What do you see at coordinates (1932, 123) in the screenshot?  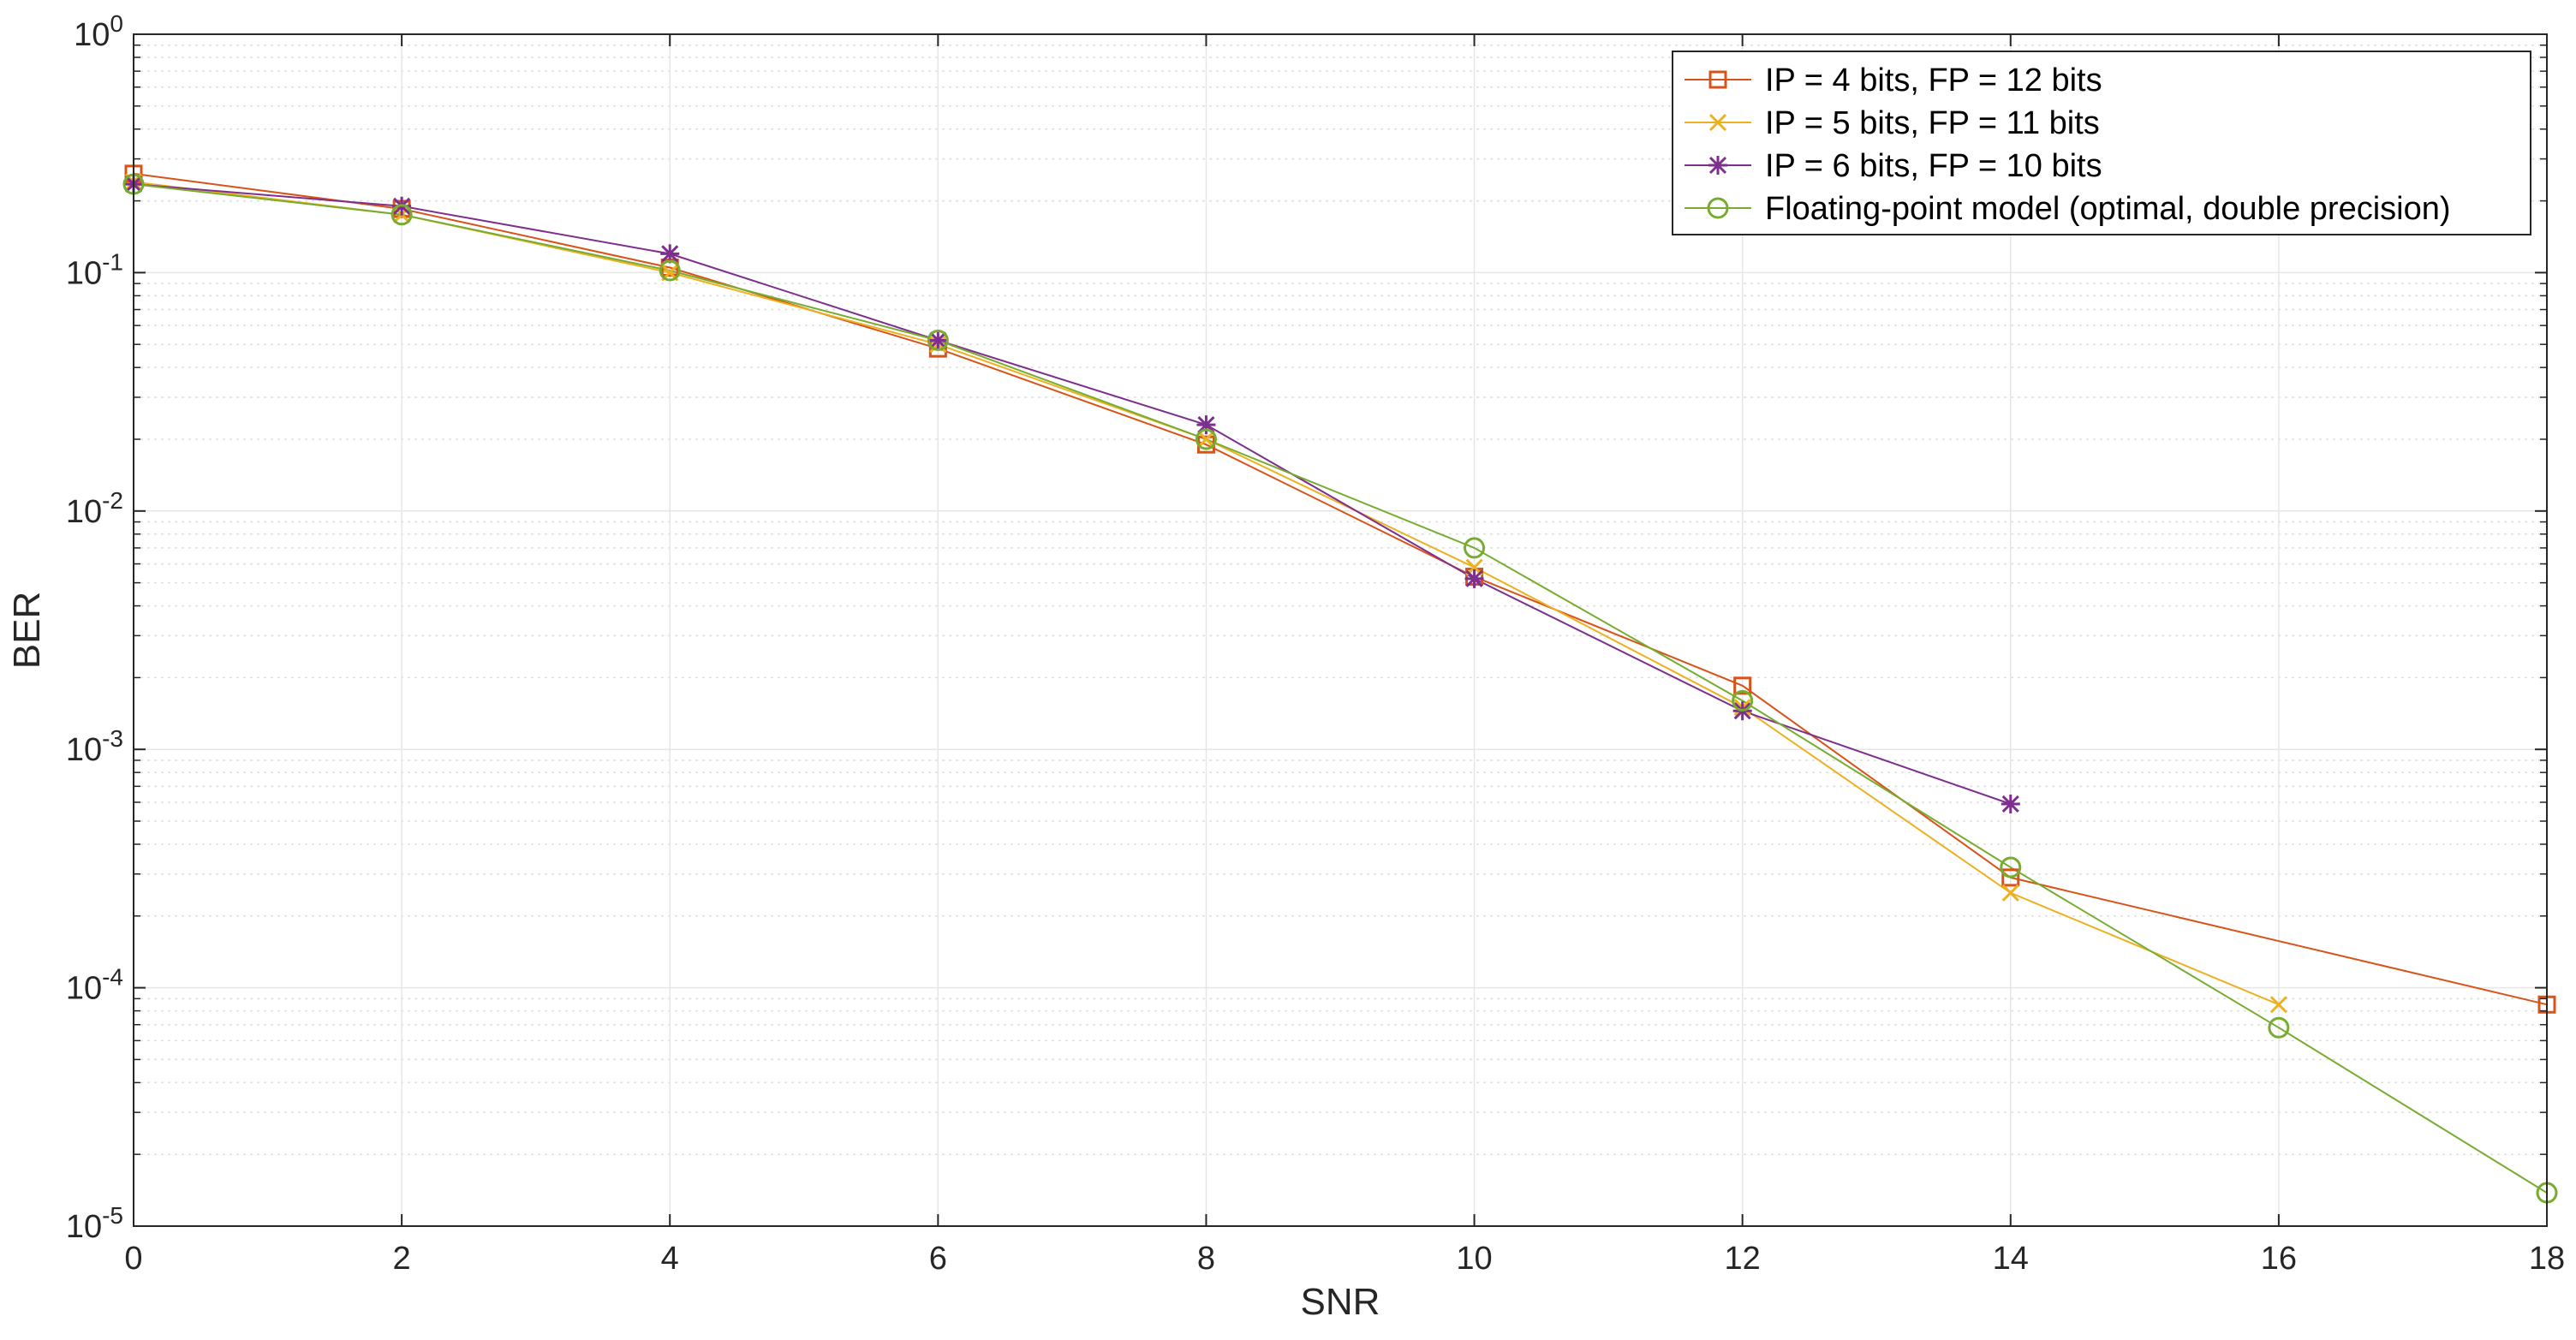 I see `legend-entry-2: IP = 5 bits, FP = 11 bits` at bounding box center [1932, 123].